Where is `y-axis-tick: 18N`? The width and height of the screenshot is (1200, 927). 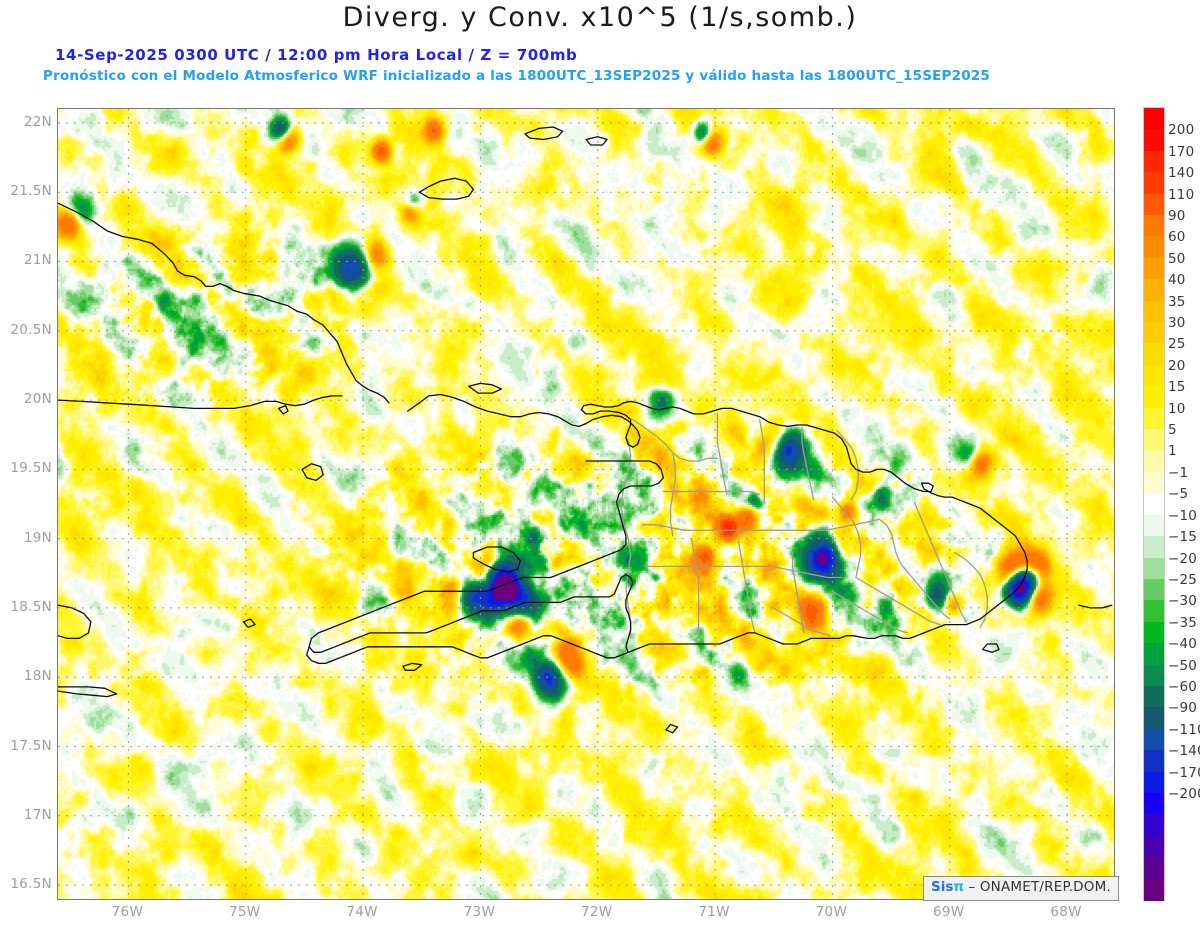 y-axis-tick: 18N is located at coordinates (37, 676).